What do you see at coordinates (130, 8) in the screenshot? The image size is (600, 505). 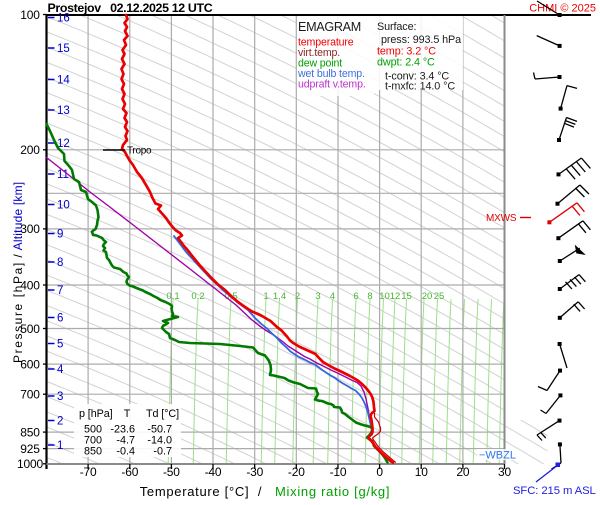 I see `svg-text: Prostejov 02.12.2025 12 UTC` at bounding box center [130, 8].